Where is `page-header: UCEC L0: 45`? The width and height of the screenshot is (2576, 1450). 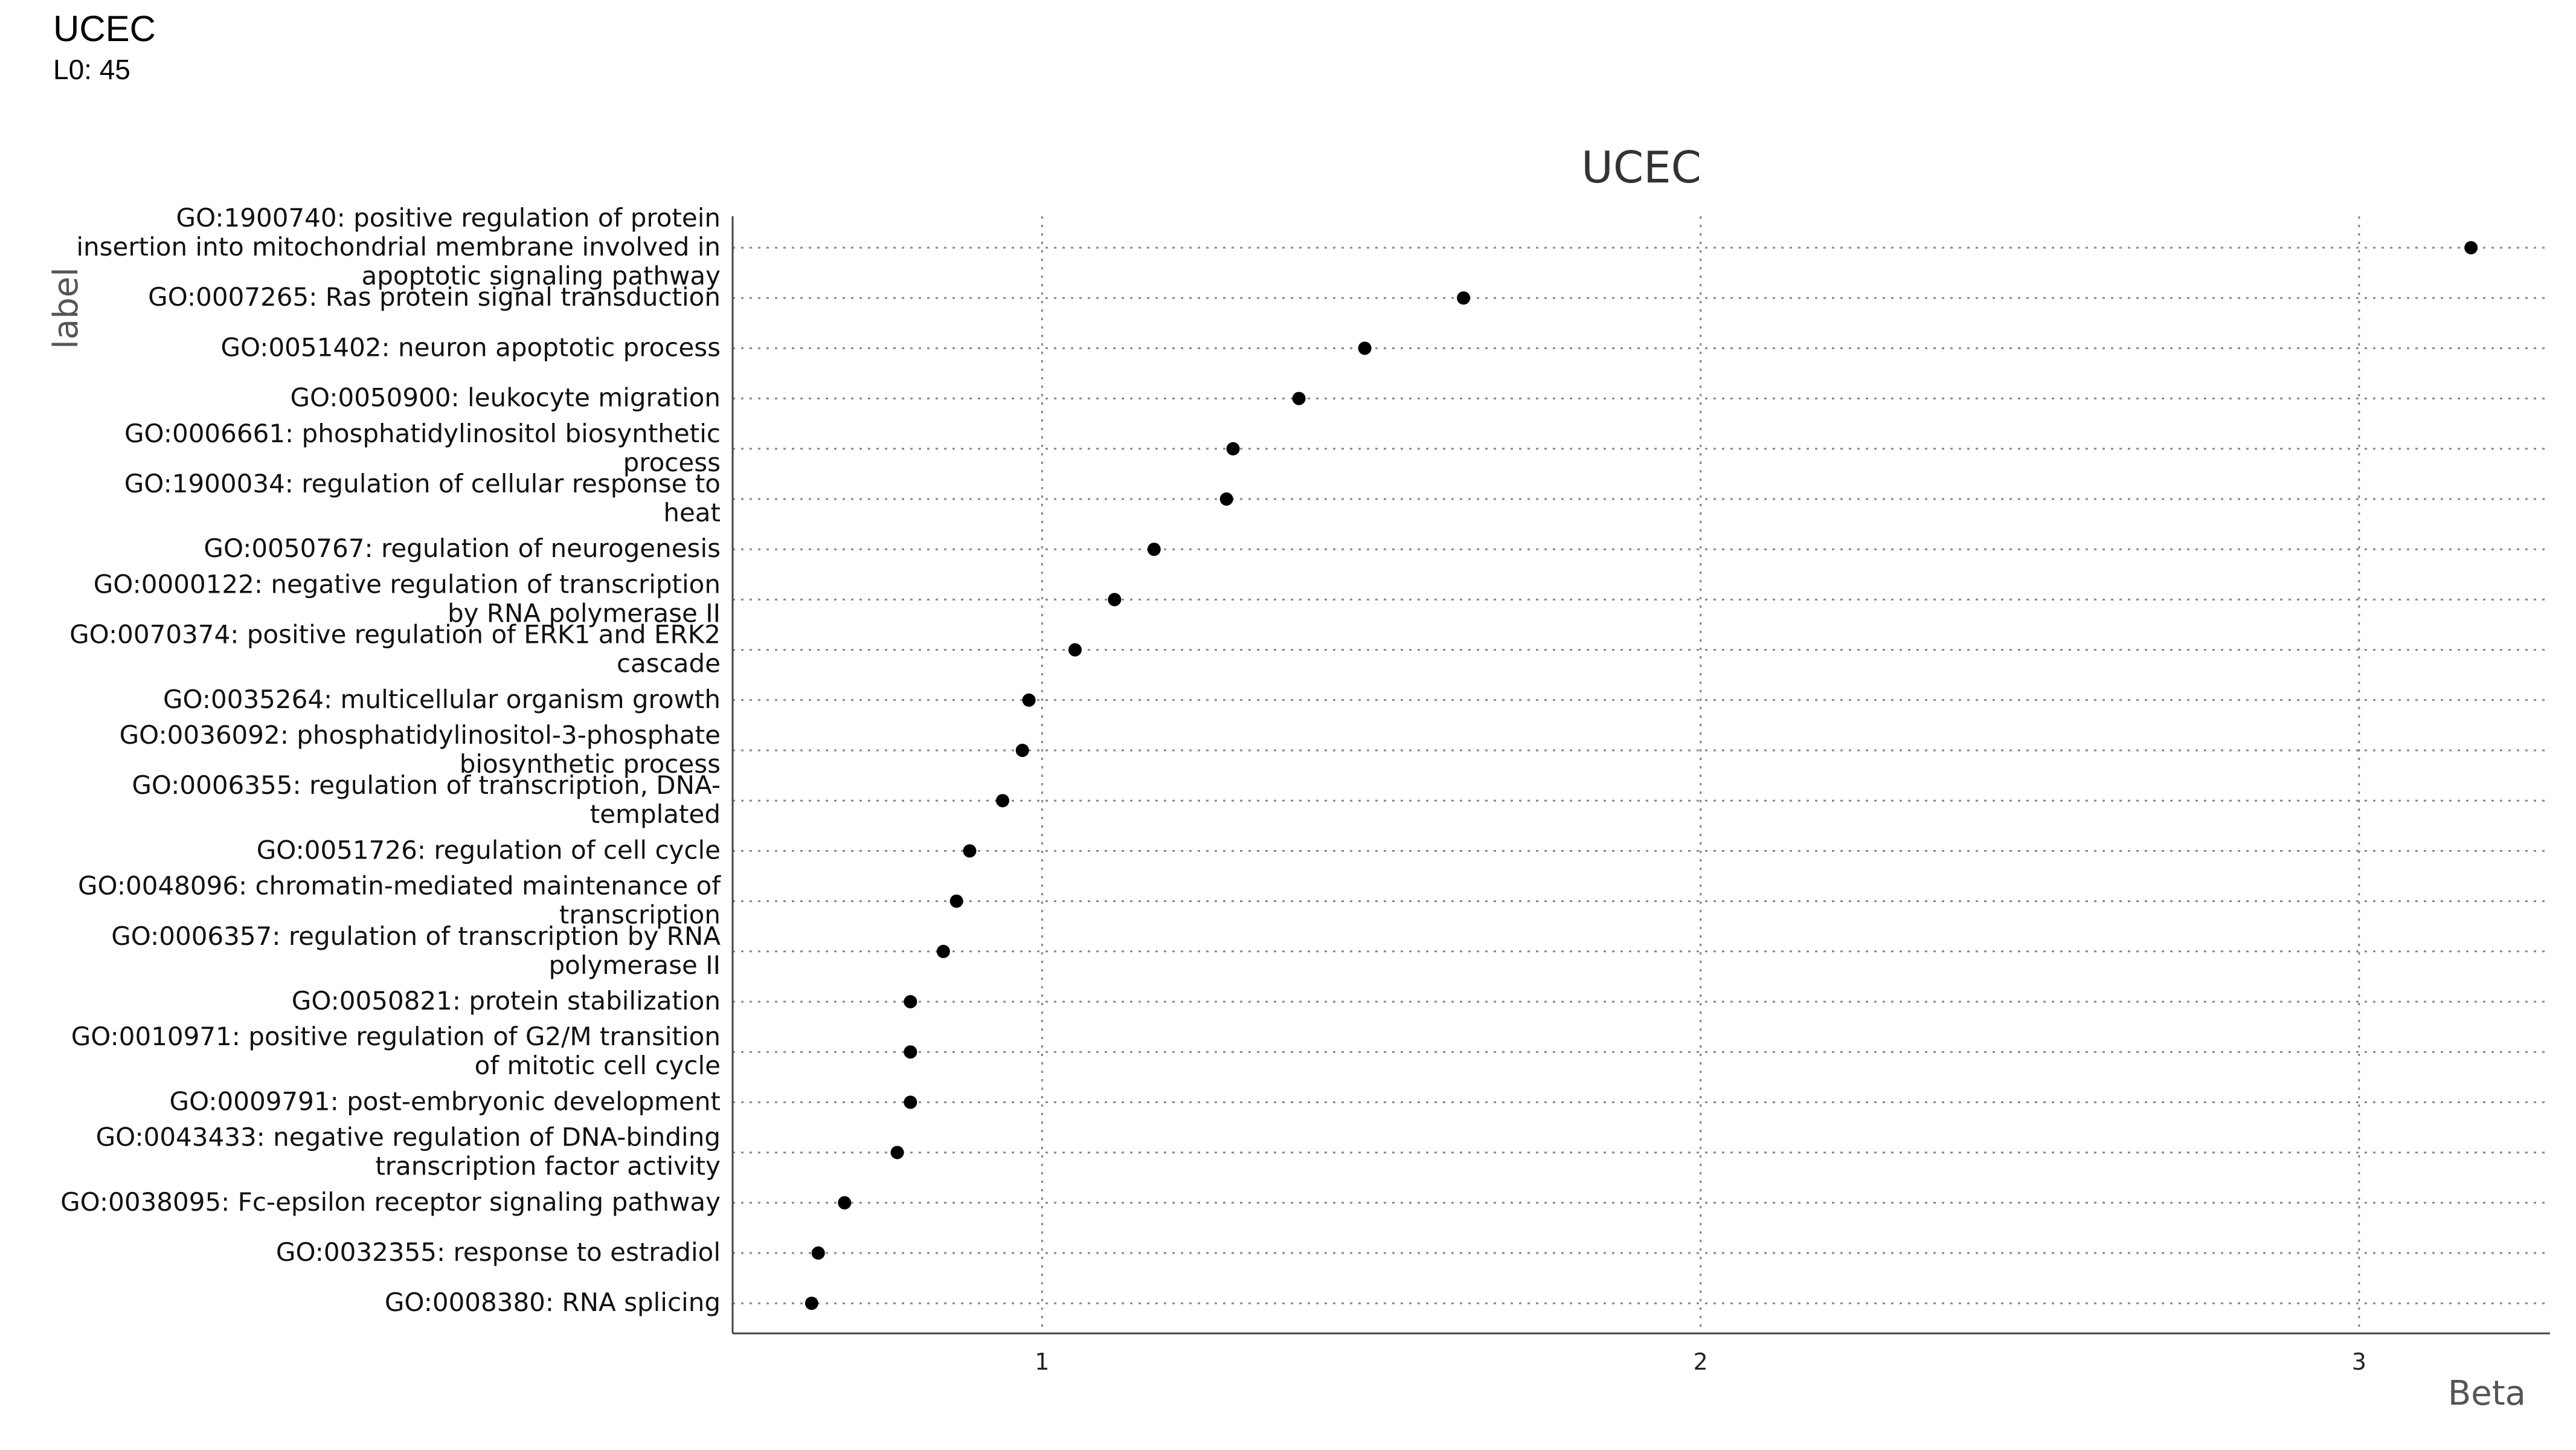 page-header: UCEC L0: 45 is located at coordinates (104, 47).